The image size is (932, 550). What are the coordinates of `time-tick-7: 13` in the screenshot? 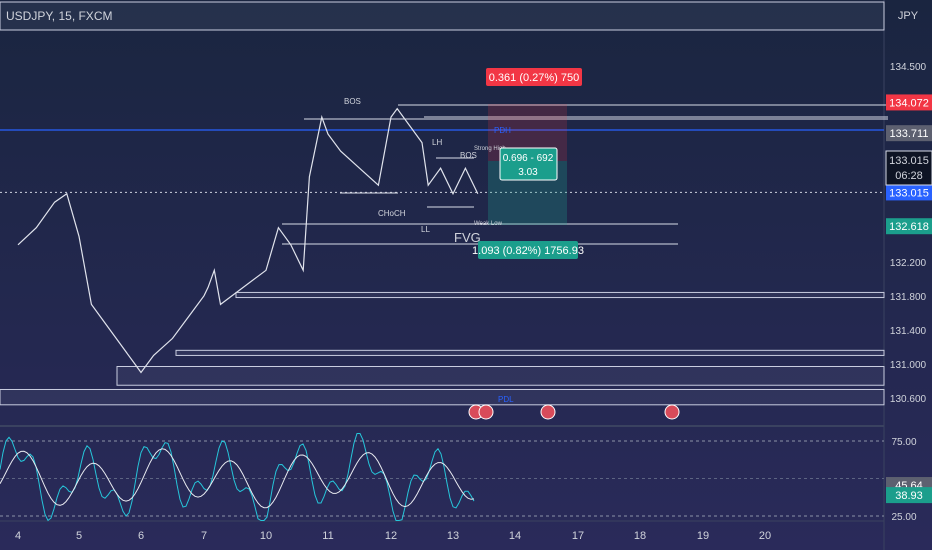 It's located at (453, 536).